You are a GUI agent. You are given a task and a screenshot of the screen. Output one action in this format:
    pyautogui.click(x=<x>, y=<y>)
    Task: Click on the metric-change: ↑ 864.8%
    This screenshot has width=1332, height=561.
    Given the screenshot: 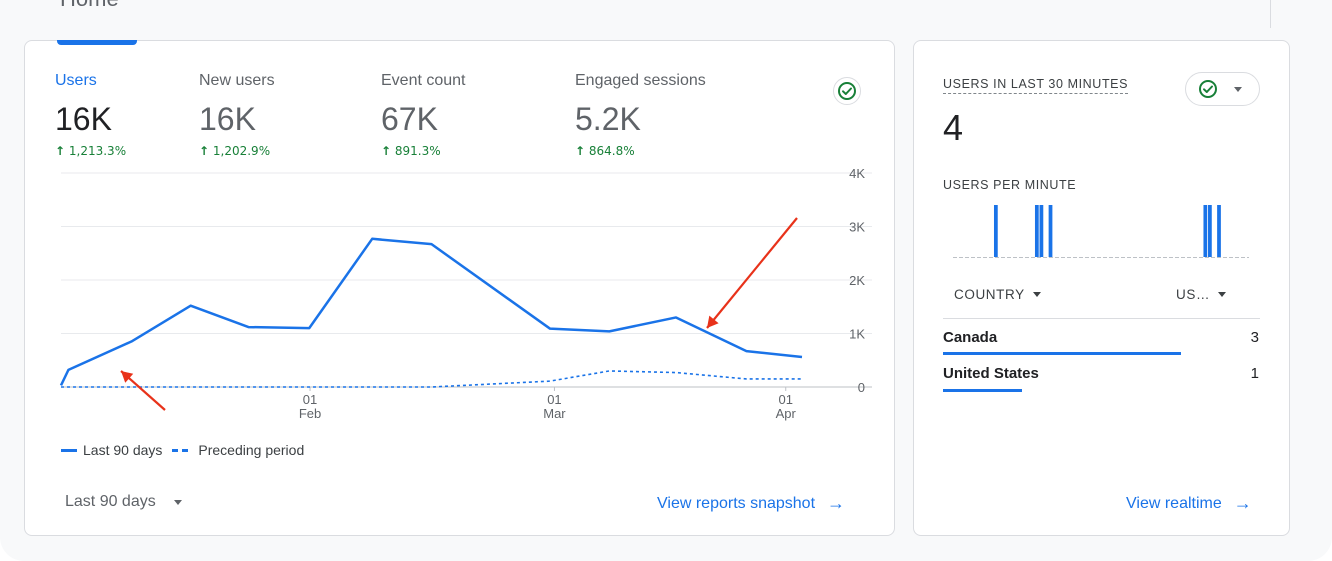 What is the action you would take?
    pyautogui.click(x=605, y=151)
    